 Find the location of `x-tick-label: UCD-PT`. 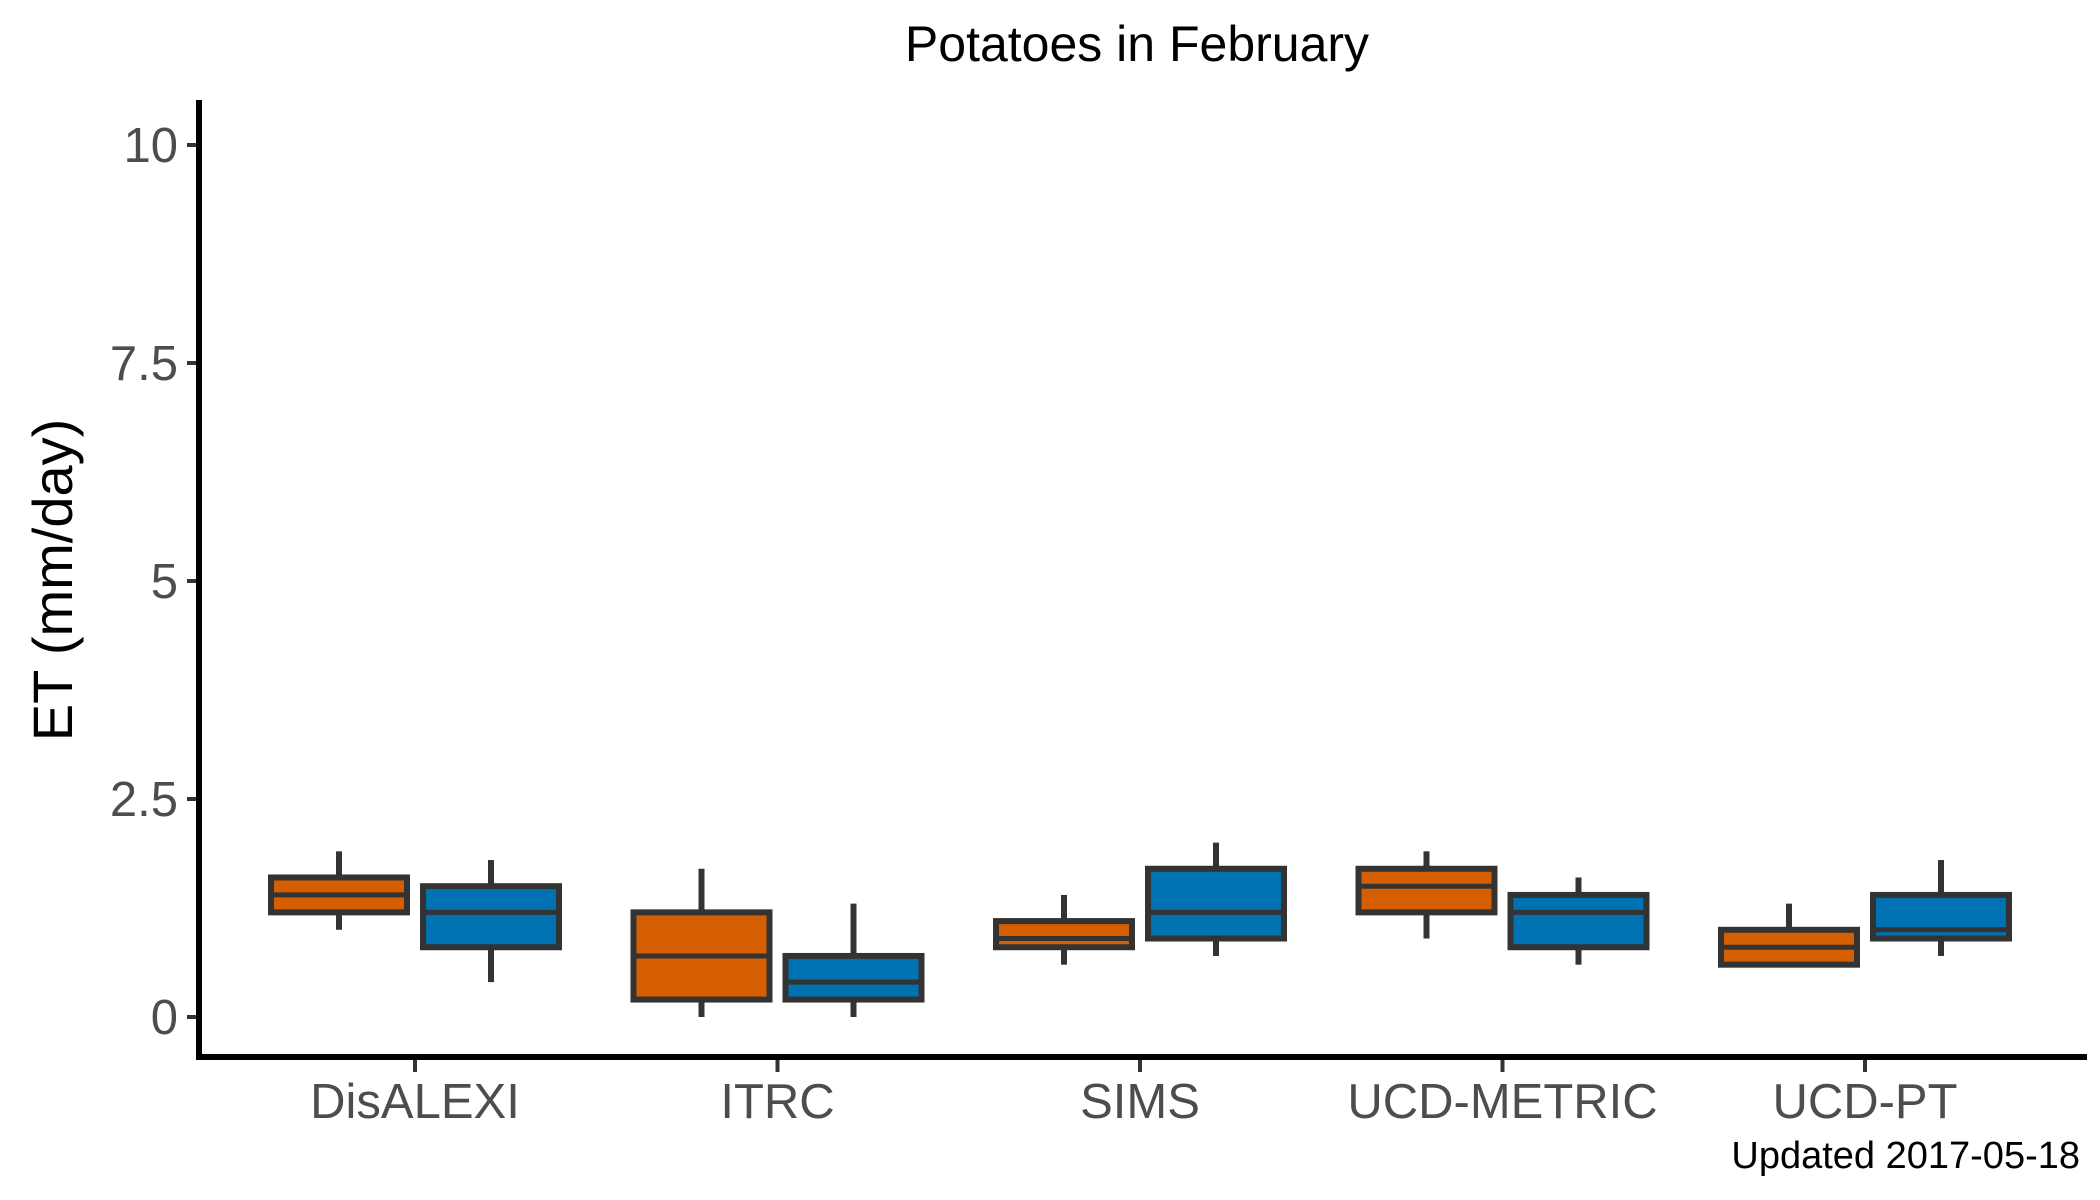

x-tick-label: UCD-PT is located at coordinates (1864, 1102).